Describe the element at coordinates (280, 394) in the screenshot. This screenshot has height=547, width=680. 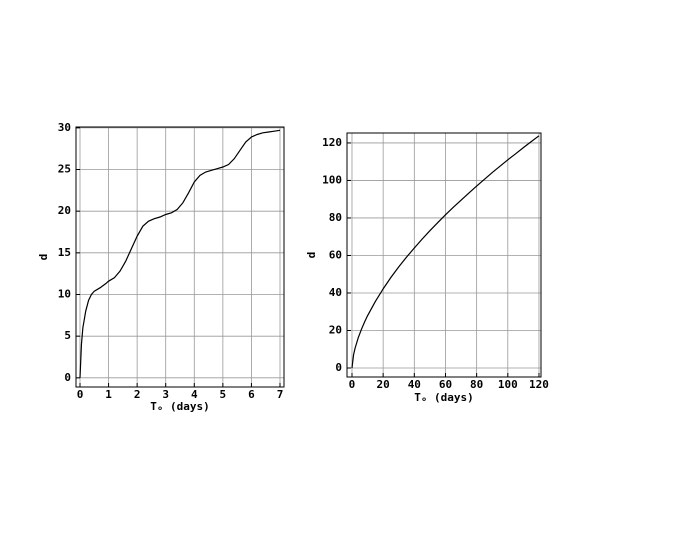
I see `x-tick-label: 7` at that location.